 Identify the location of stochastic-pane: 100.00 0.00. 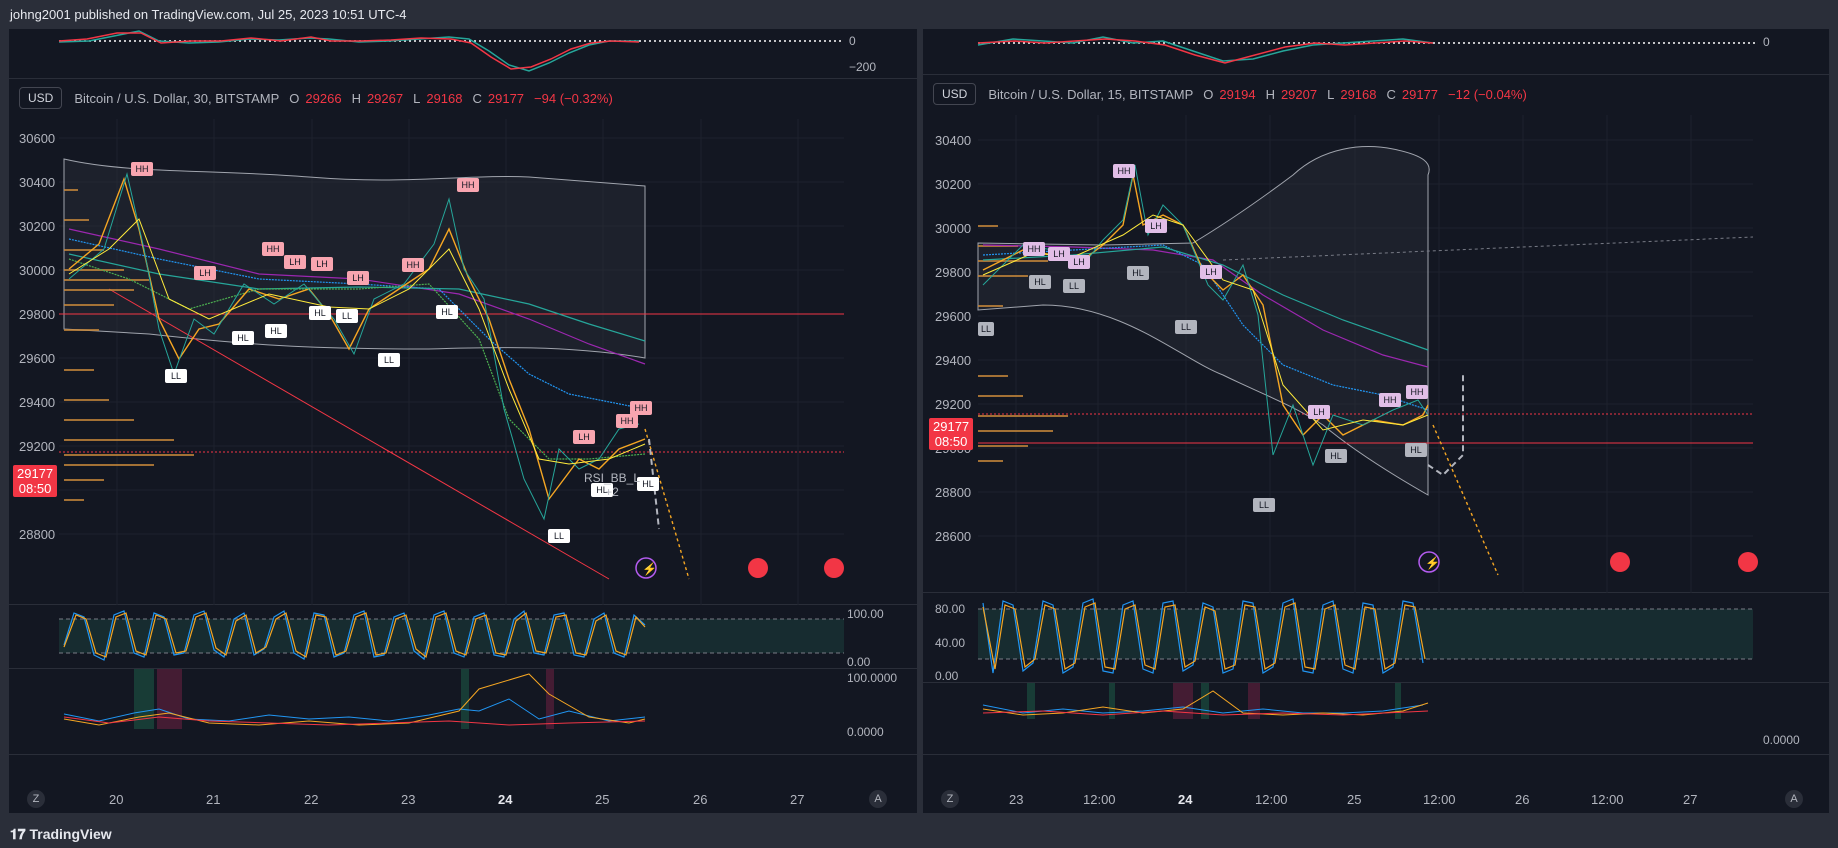
(463, 637).